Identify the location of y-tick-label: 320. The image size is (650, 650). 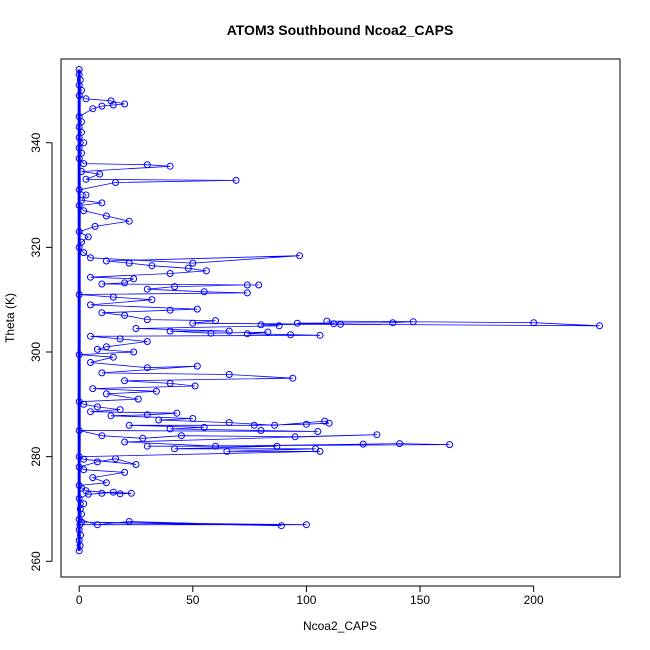
(36, 247).